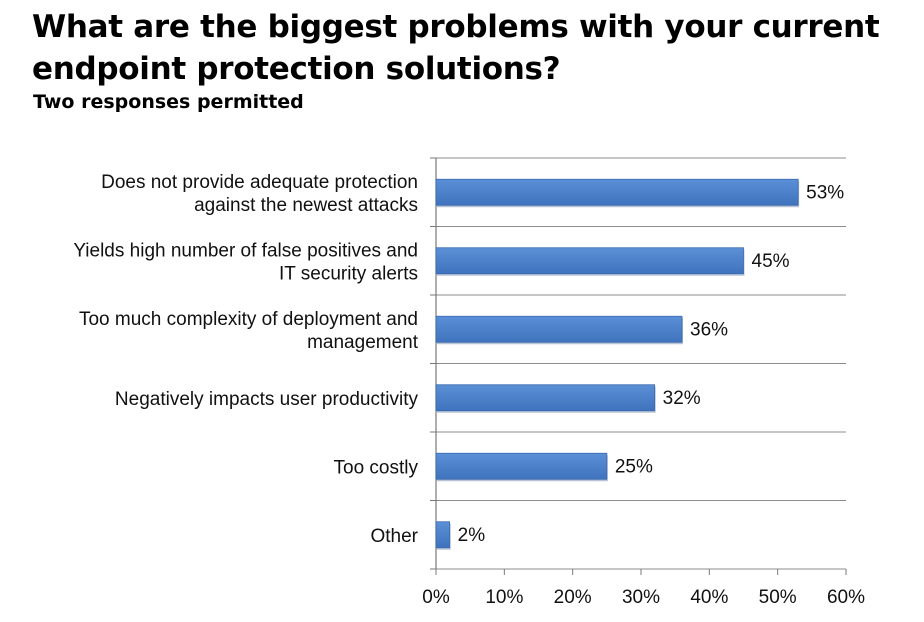 The height and width of the screenshot is (622, 924). Describe the element at coordinates (394, 536) in the screenshot. I see `category-label: Other` at that location.